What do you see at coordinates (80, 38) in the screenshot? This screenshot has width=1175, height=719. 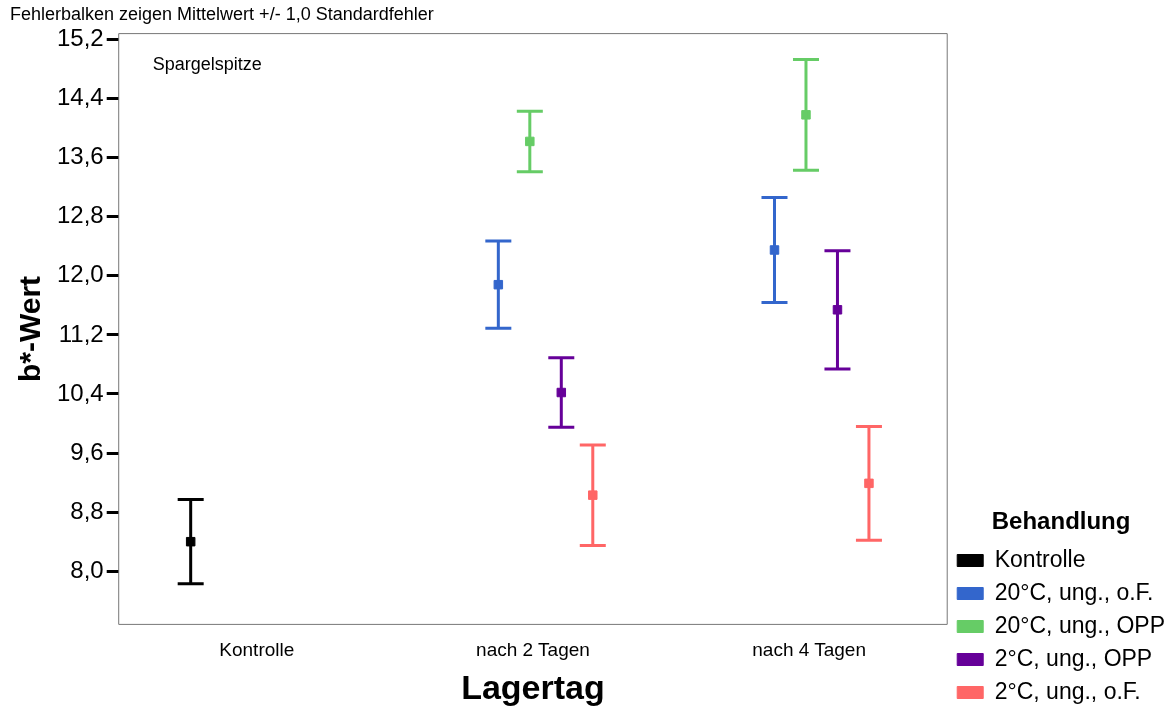 I see `y-tick-label: 15,2` at bounding box center [80, 38].